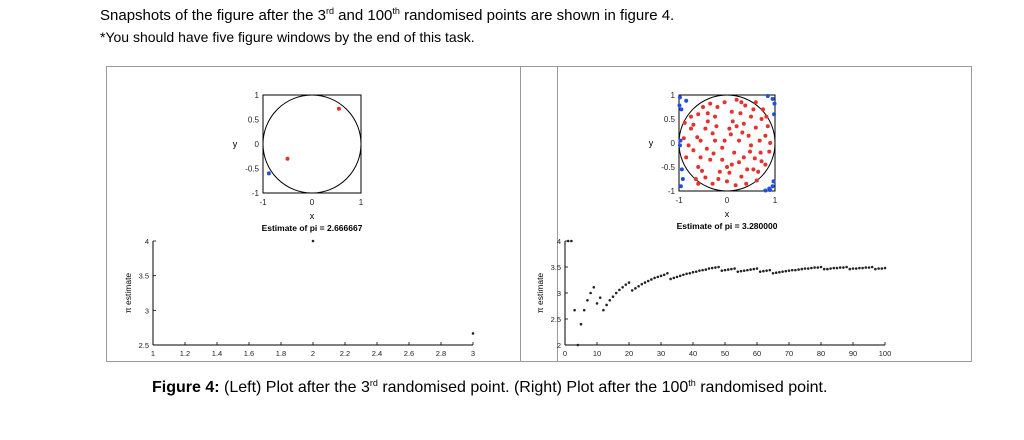 Image resolution: width=1024 pixels, height=440 pixels. I want to click on right-estimate-xtick-label: 30, so click(661, 353).